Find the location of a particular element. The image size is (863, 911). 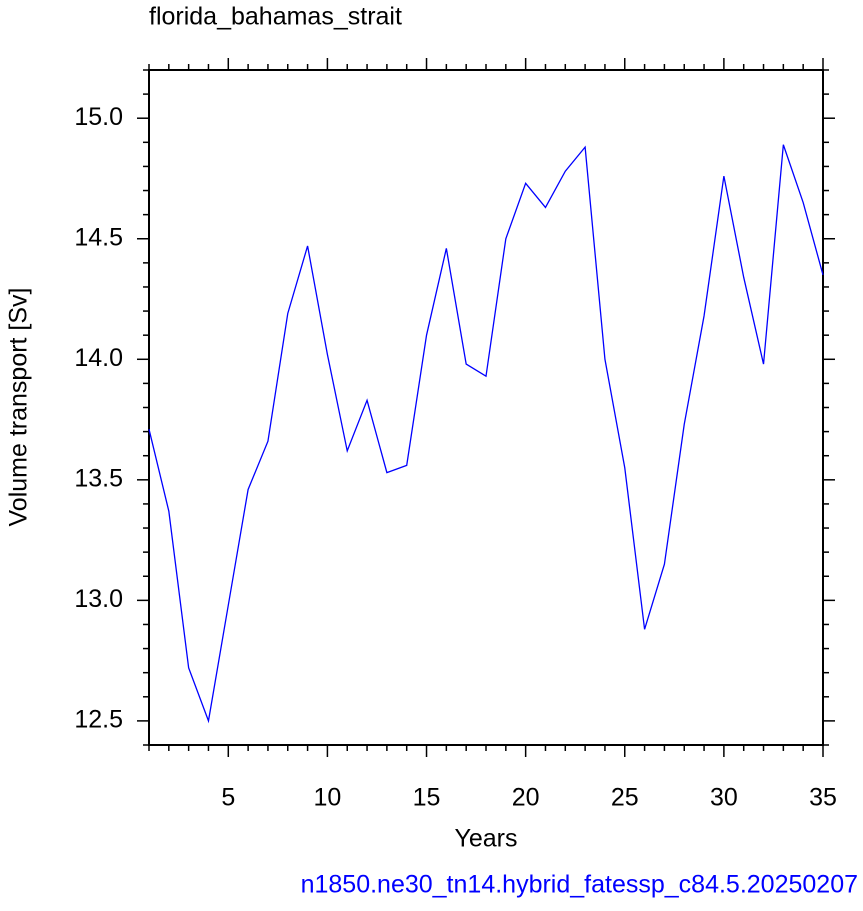

y-axis-label: Volume transport [Sv] is located at coordinates (19, 406).